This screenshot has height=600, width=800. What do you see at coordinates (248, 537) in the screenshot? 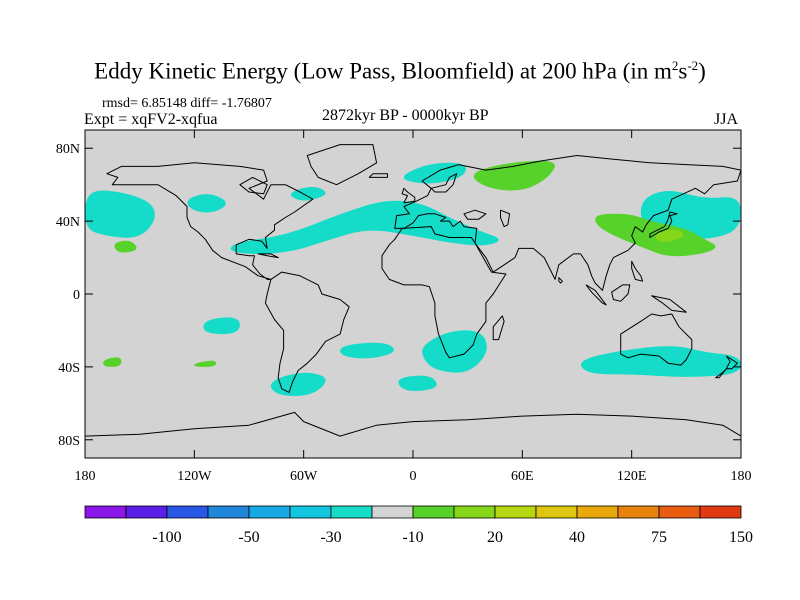
I see `colorbar-label: -50` at bounding box center [248, 537].